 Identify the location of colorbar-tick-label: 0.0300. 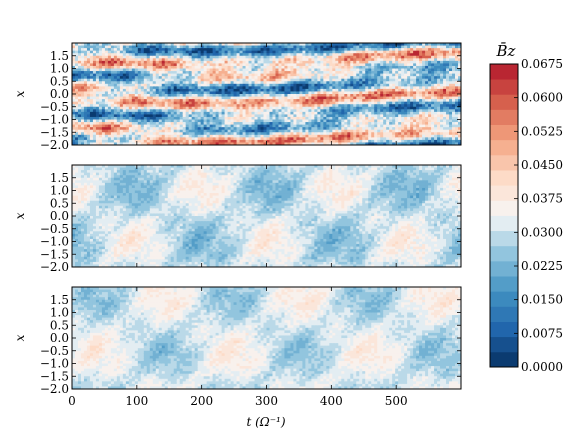
(542, 232).